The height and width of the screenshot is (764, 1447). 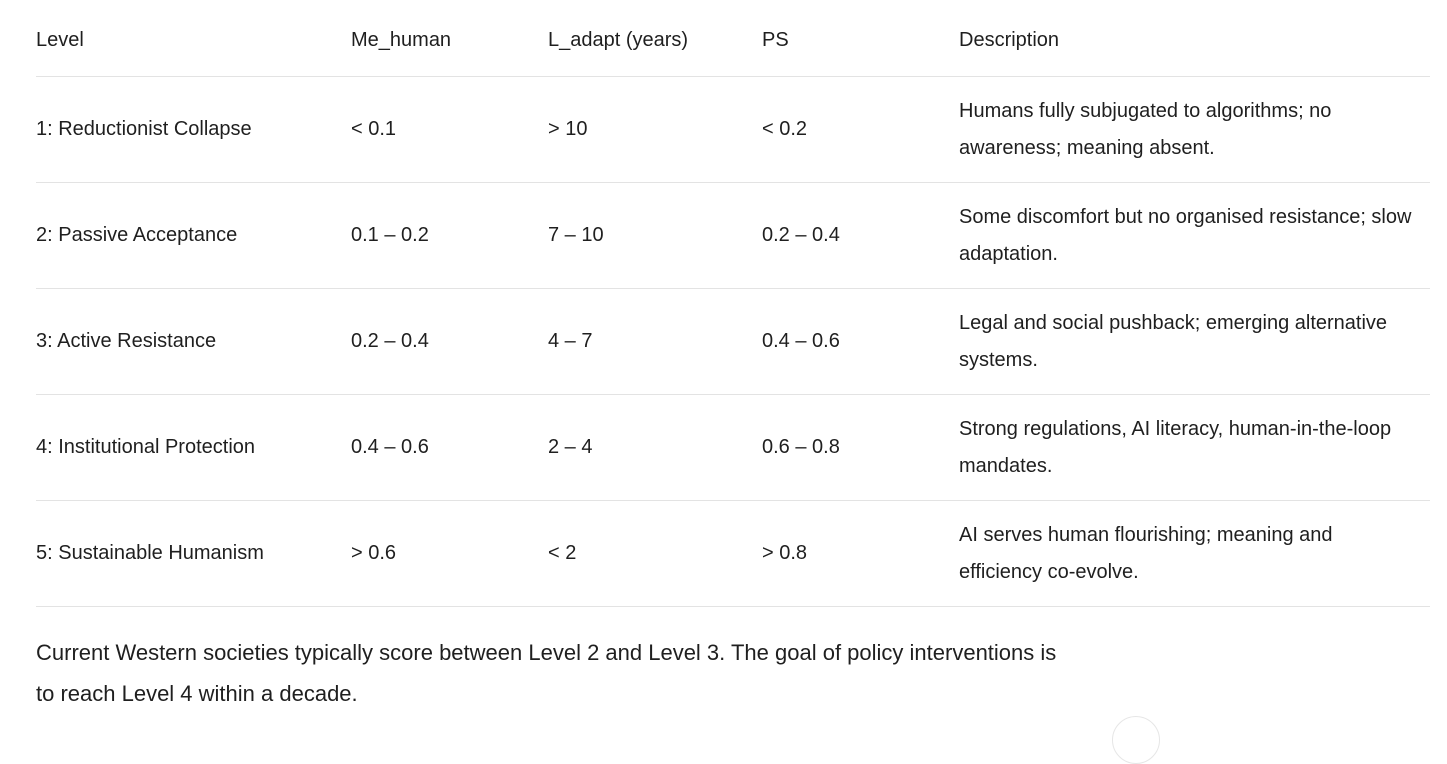 I want to click on scroll-button, so click(x=1136, y=740).